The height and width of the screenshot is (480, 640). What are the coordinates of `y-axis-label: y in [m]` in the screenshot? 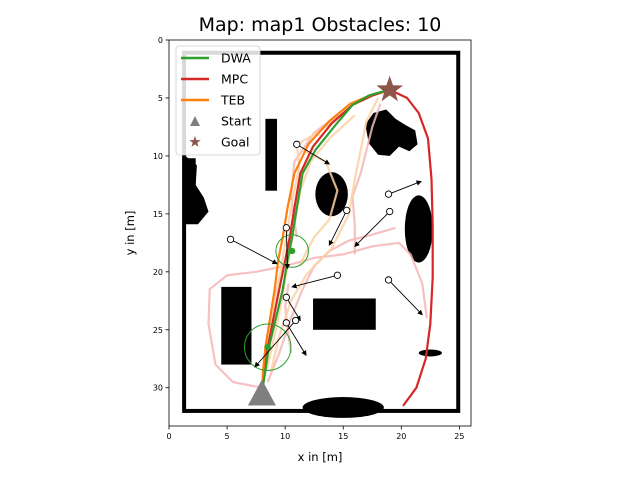 It's located at (130, 233).